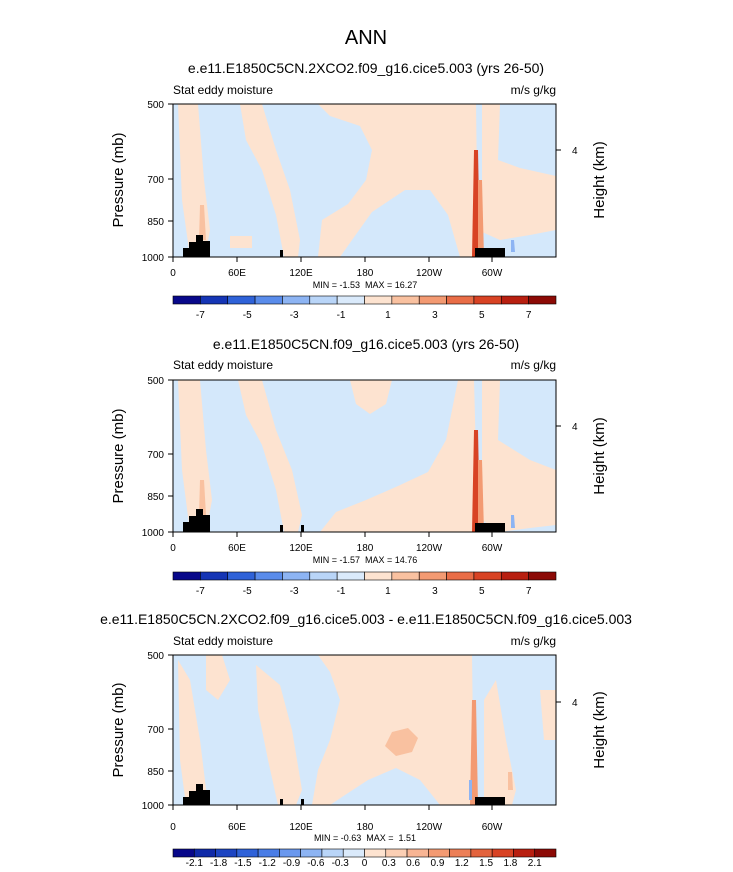 The width and height of the screenshot is (733, 872). I want to click on panel-3-x-tick-label: 120W, so click(429, 827).